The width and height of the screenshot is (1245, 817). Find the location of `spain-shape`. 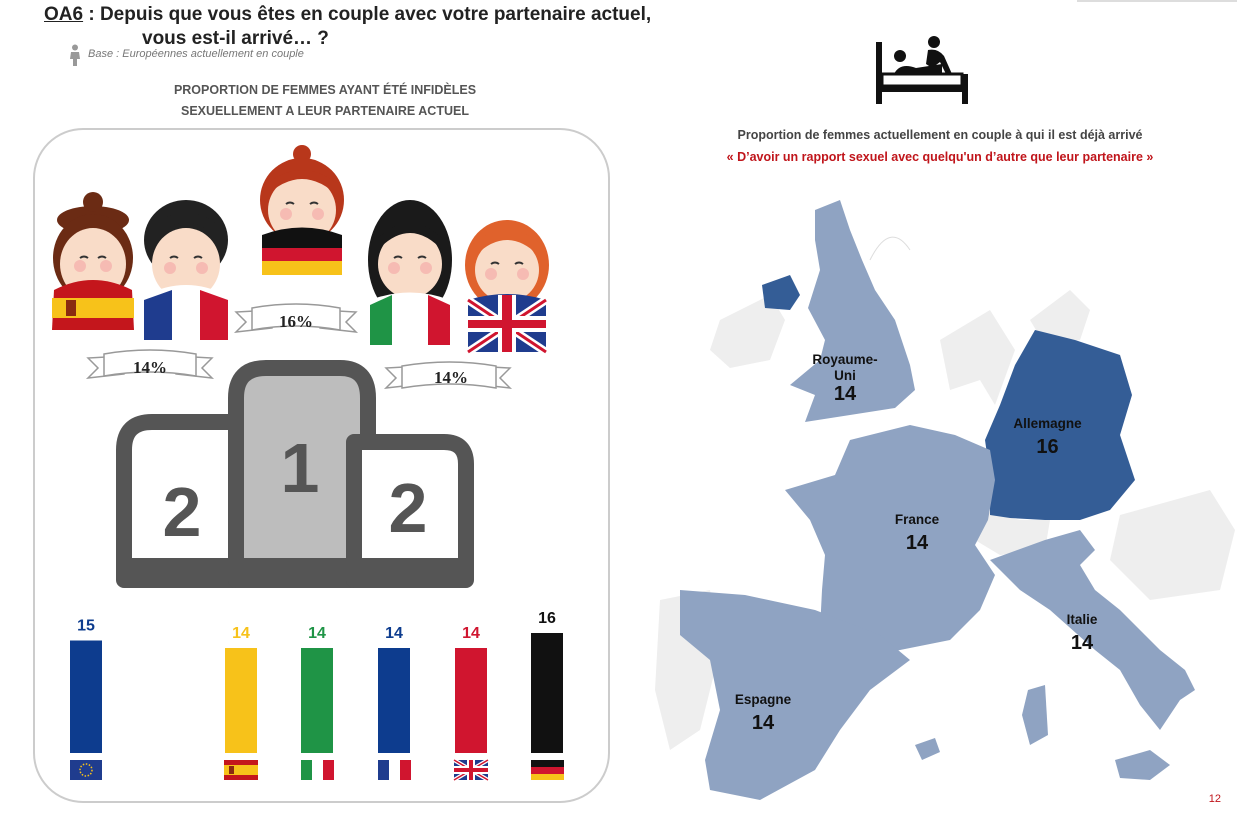

spain-shape is located at coordinates (795, 695).